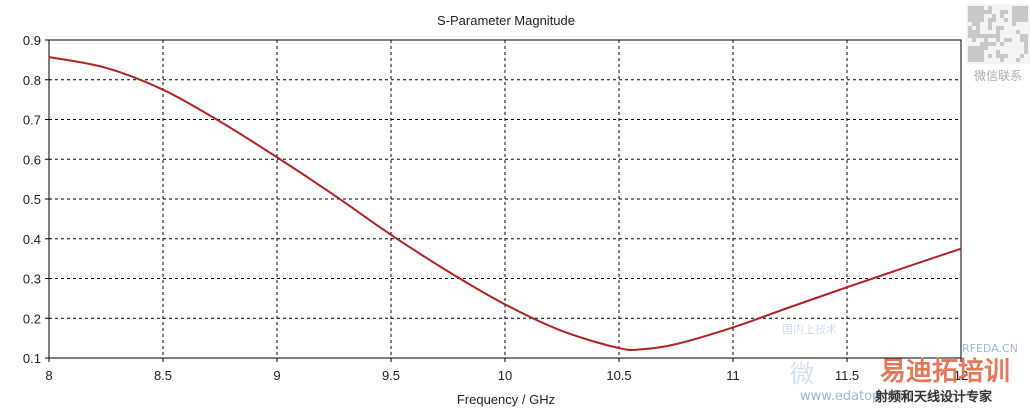  I want to click on y-axis-ticks: 0.1 0.2 0.3 0.4 0.5 0.6 0.7 0.8 0.9, so click(36, 199).